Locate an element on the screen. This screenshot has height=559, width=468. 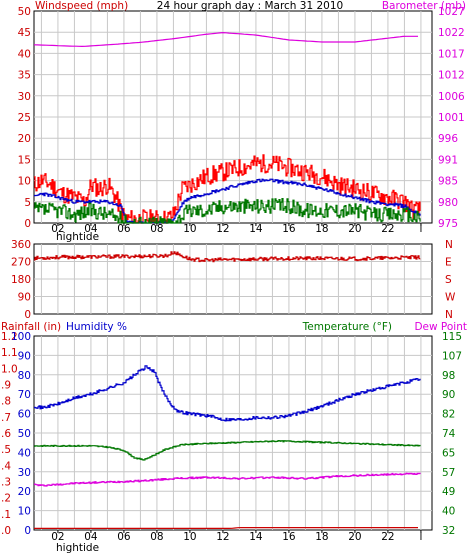
y-tick-label: 270 is located at coordinates (21, 263).